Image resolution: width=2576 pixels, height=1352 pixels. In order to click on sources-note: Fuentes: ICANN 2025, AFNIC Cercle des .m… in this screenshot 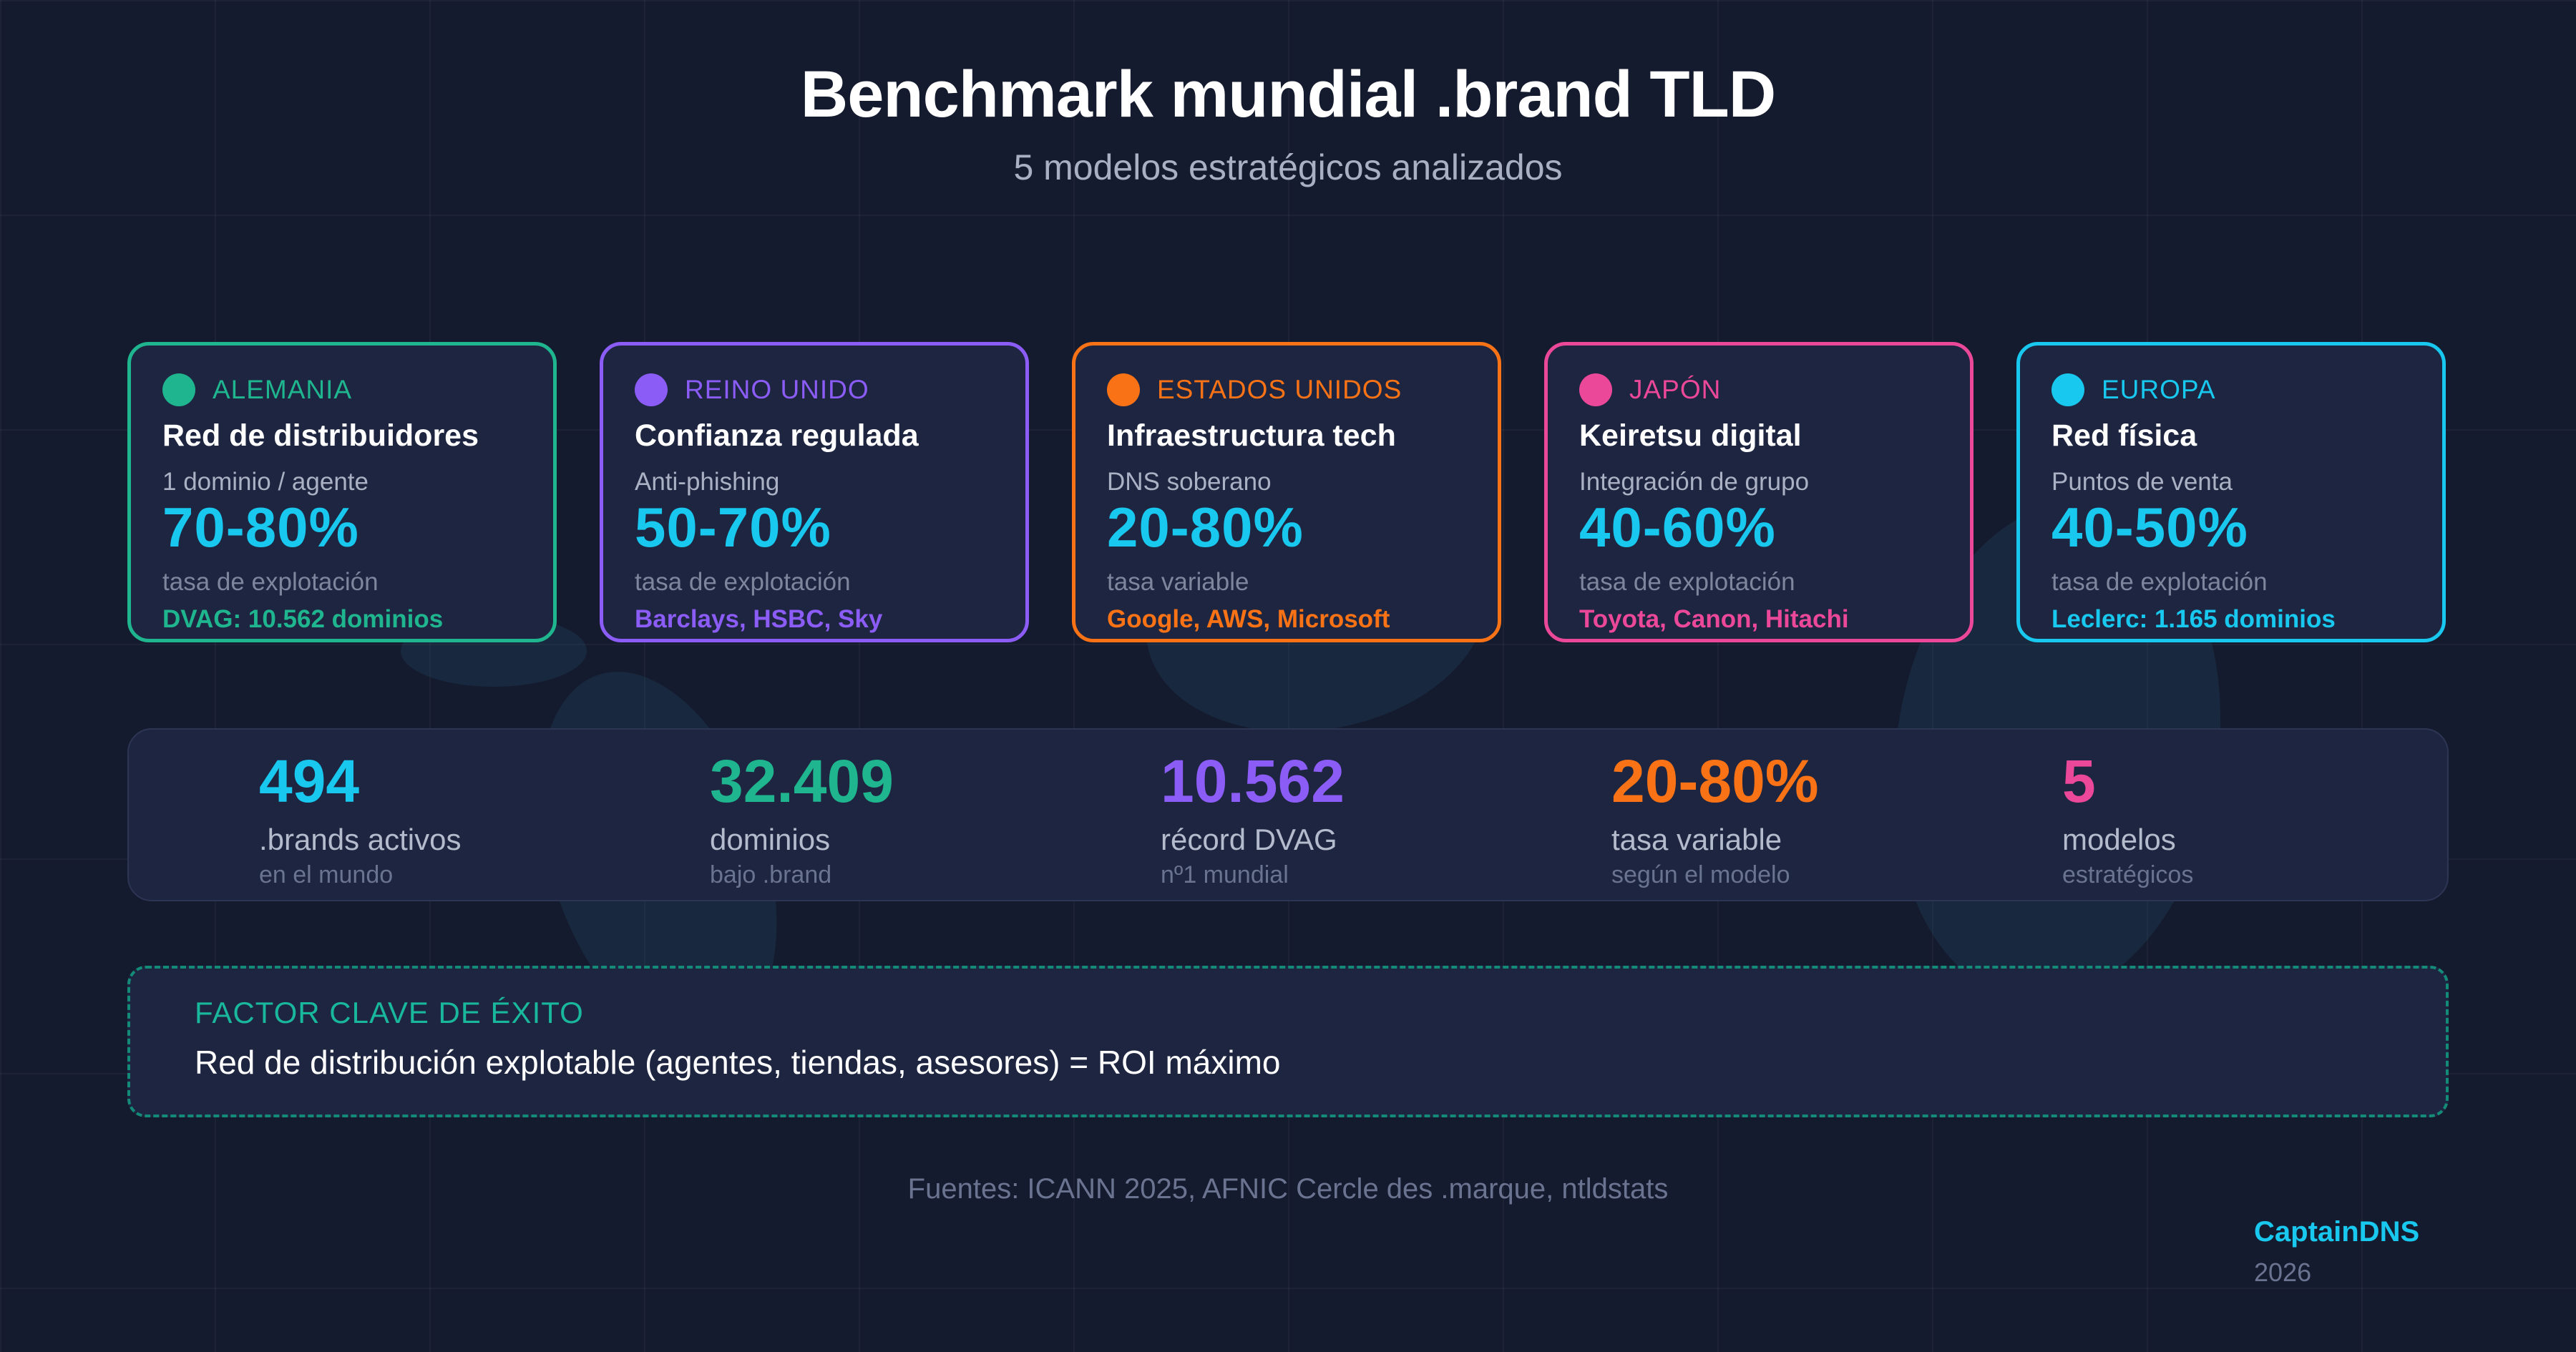, I will do `click(1288, 1189)`.